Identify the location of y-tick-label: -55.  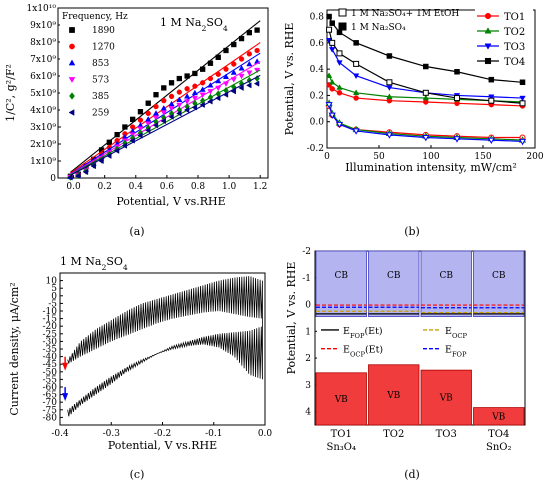
(50, 380).